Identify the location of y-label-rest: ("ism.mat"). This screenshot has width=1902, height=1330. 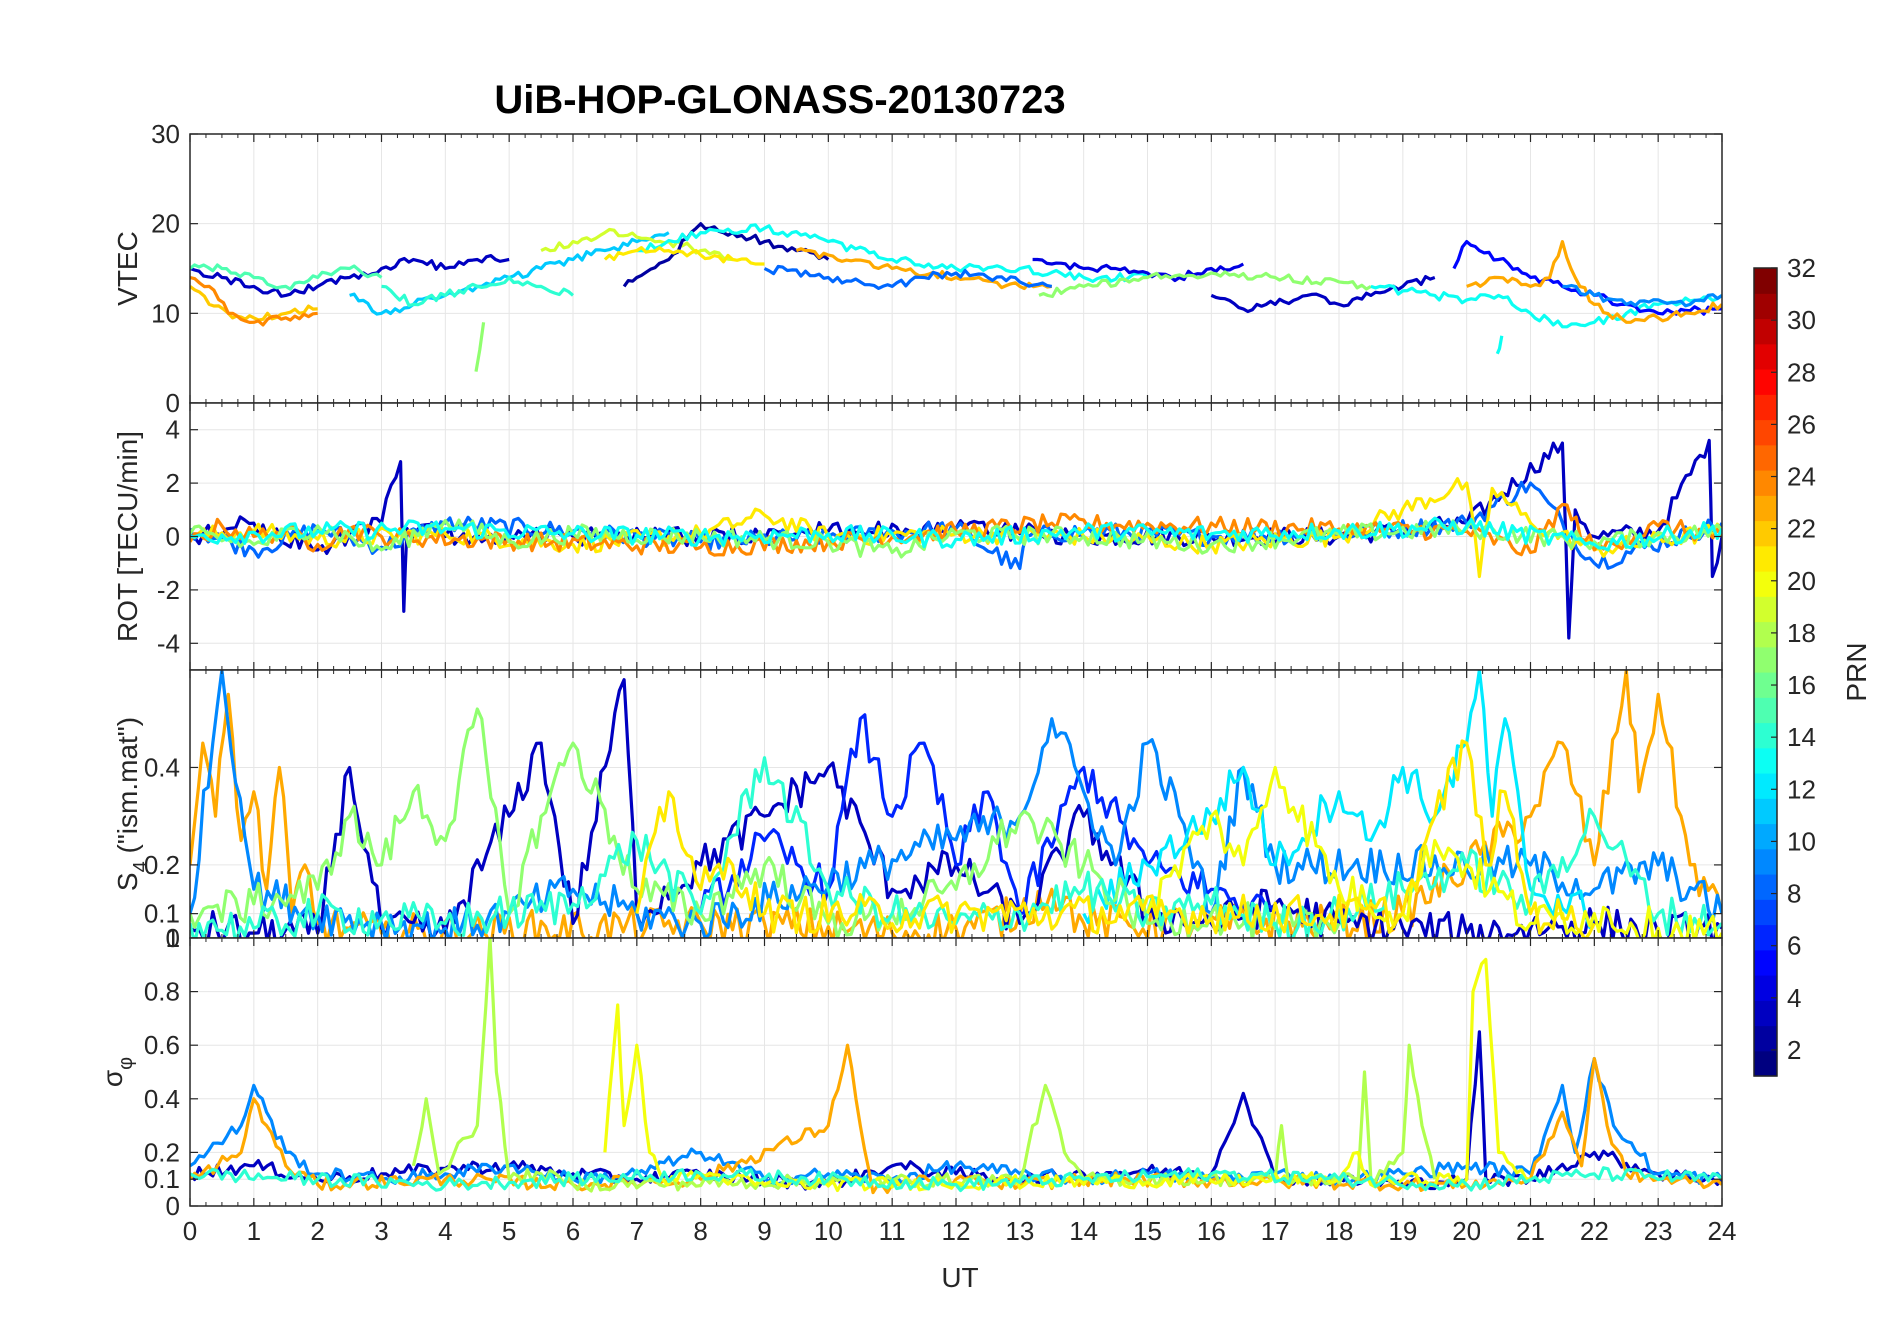
(127, 789).